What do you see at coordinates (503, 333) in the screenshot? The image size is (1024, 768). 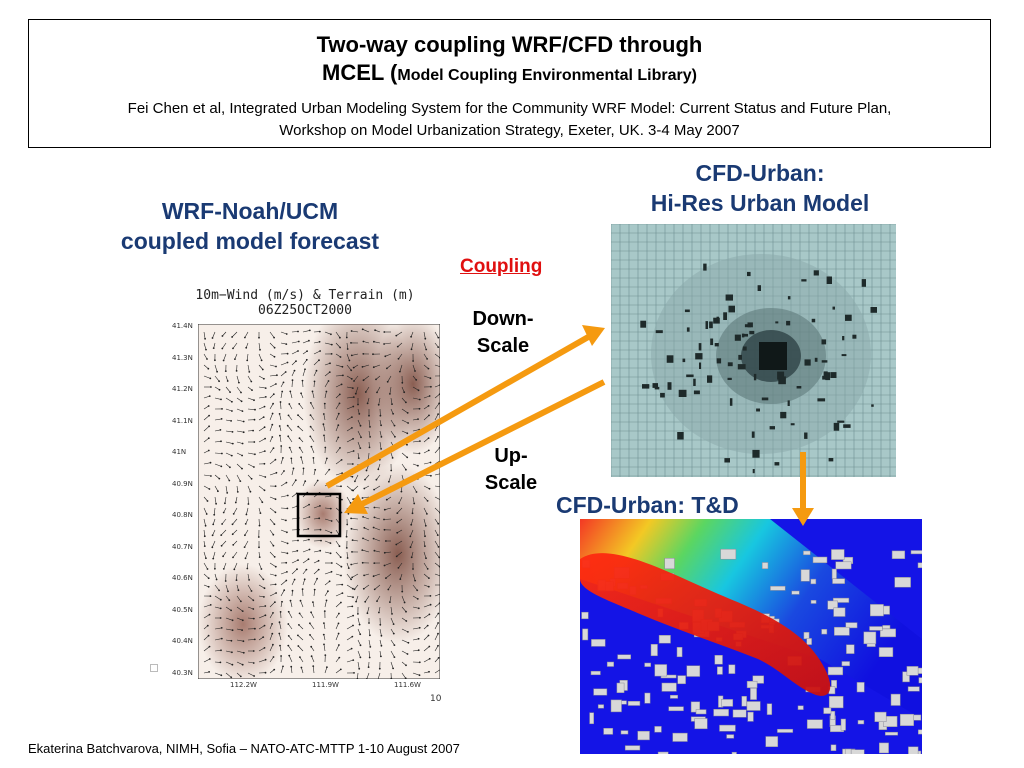 I see `down-scale-label: Down- Scale` at bounding box center [503, 333].